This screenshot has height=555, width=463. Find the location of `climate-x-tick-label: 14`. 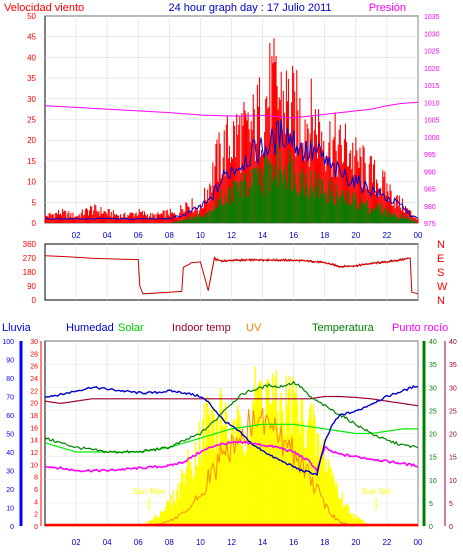

climate-x-tick-label: 14 is located at coordinates (262, 542).